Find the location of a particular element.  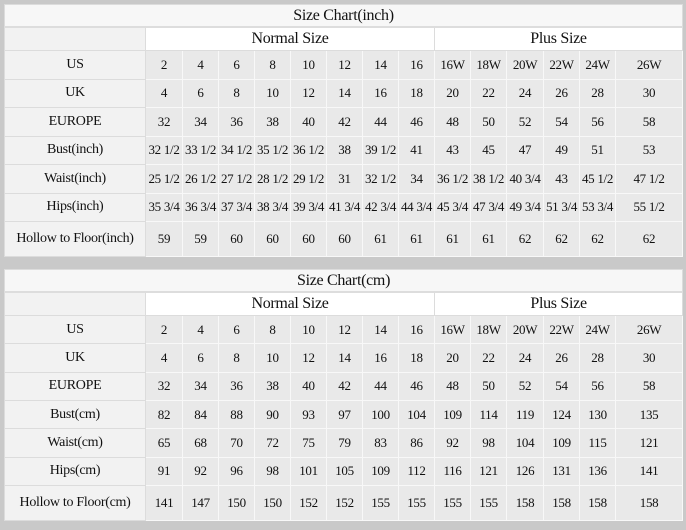

table-cell: 36 1/2 is located at coordinates (452, 179).